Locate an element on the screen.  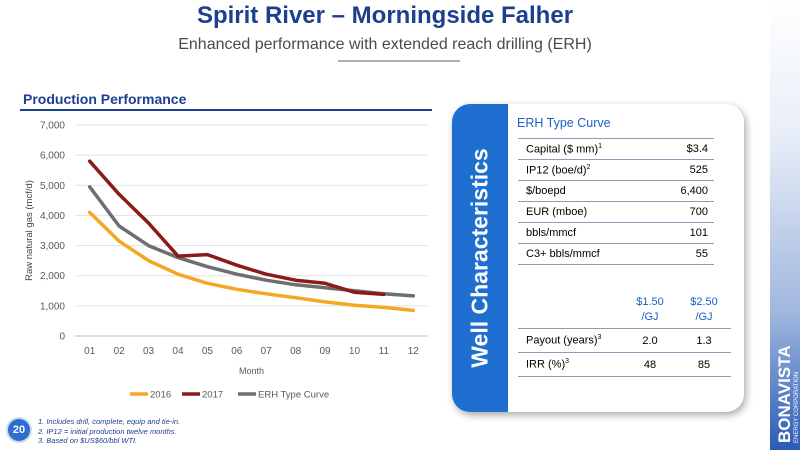
panel-heading: ERH Type Curve is located at coordinates (564, 123).